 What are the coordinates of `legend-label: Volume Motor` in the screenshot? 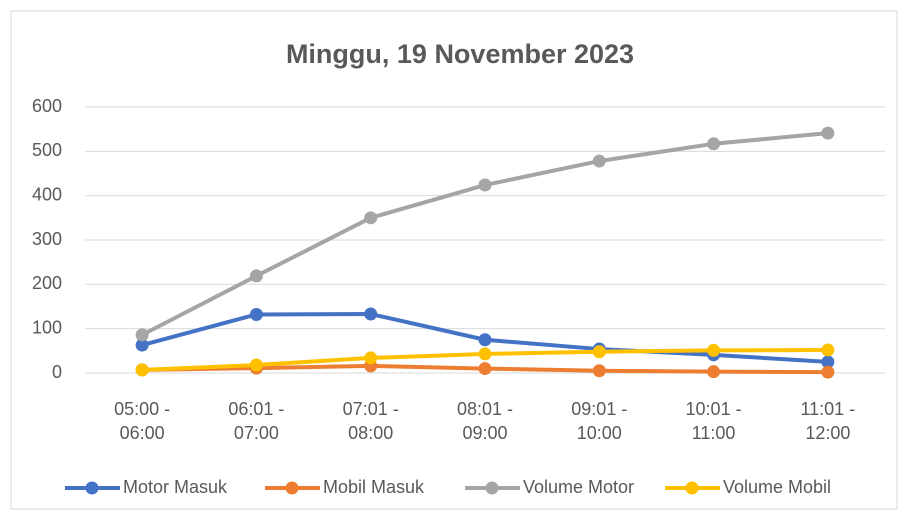 It's located at (578, 487).